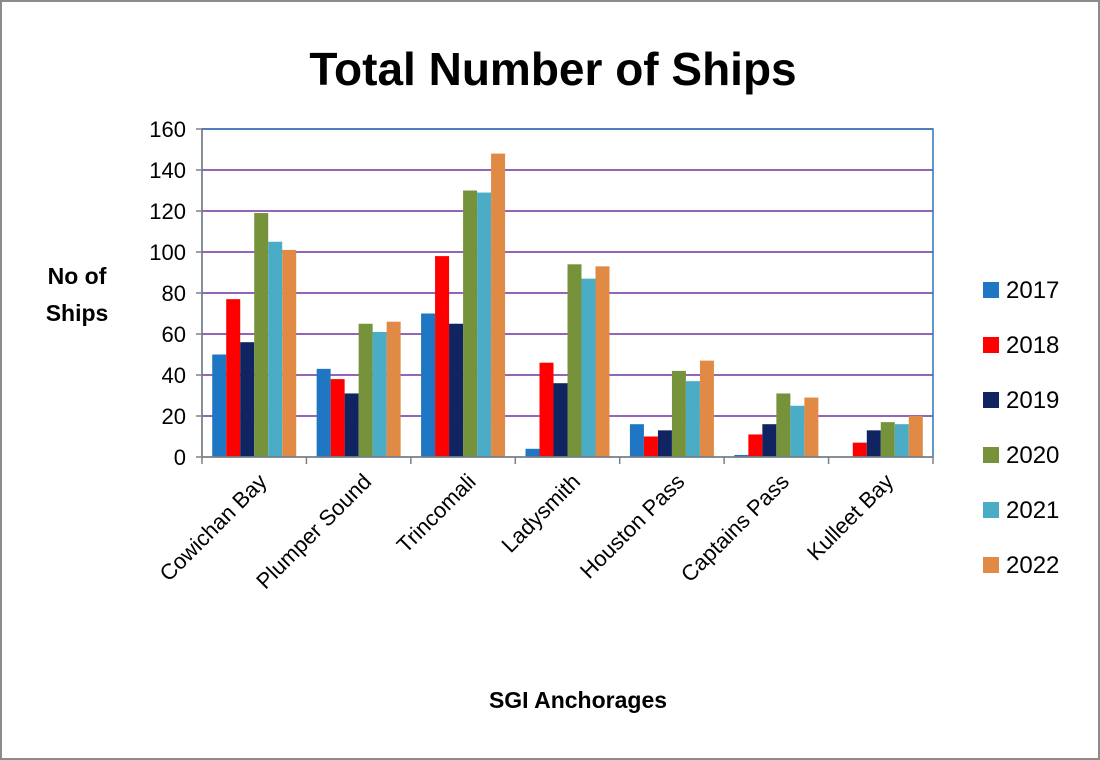 The height and width of the screenshot is (760, 1100). Describe the element at coordinates (213, 527) in the screenshot. I see `x-tick-label: Cowichan Bay` at that location.